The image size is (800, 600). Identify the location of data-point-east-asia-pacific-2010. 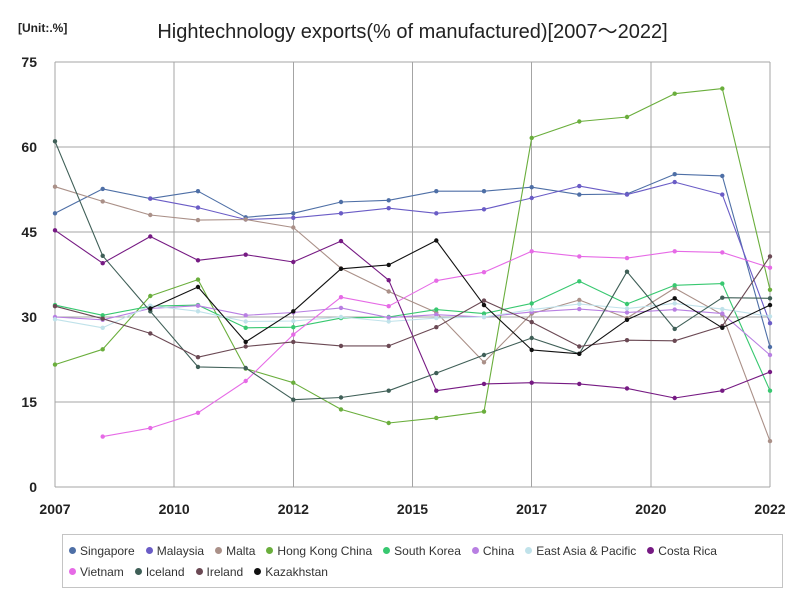
(198, 311).